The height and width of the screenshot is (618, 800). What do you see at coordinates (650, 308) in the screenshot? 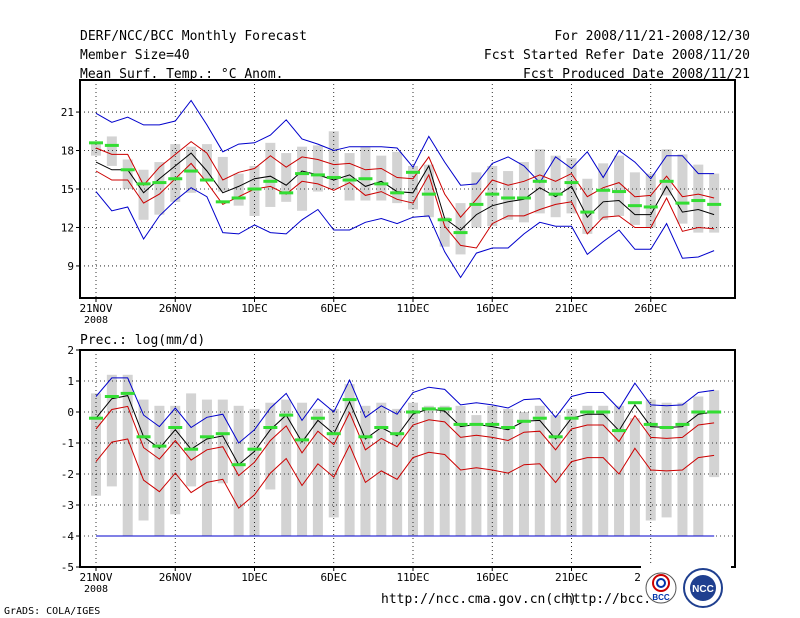
I see `x-tick-label: 26DEC` at bounding box center [650, 308].